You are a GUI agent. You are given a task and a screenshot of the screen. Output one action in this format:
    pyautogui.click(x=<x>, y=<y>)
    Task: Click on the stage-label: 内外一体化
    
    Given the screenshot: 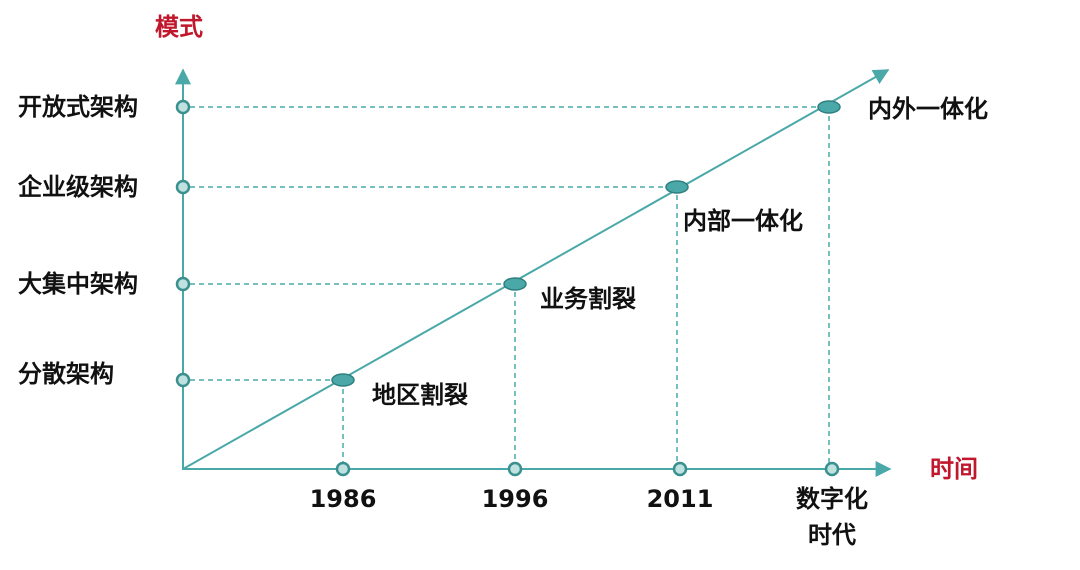 What is the action you would take?
    pyautogui.click(x=928, y=109)
    